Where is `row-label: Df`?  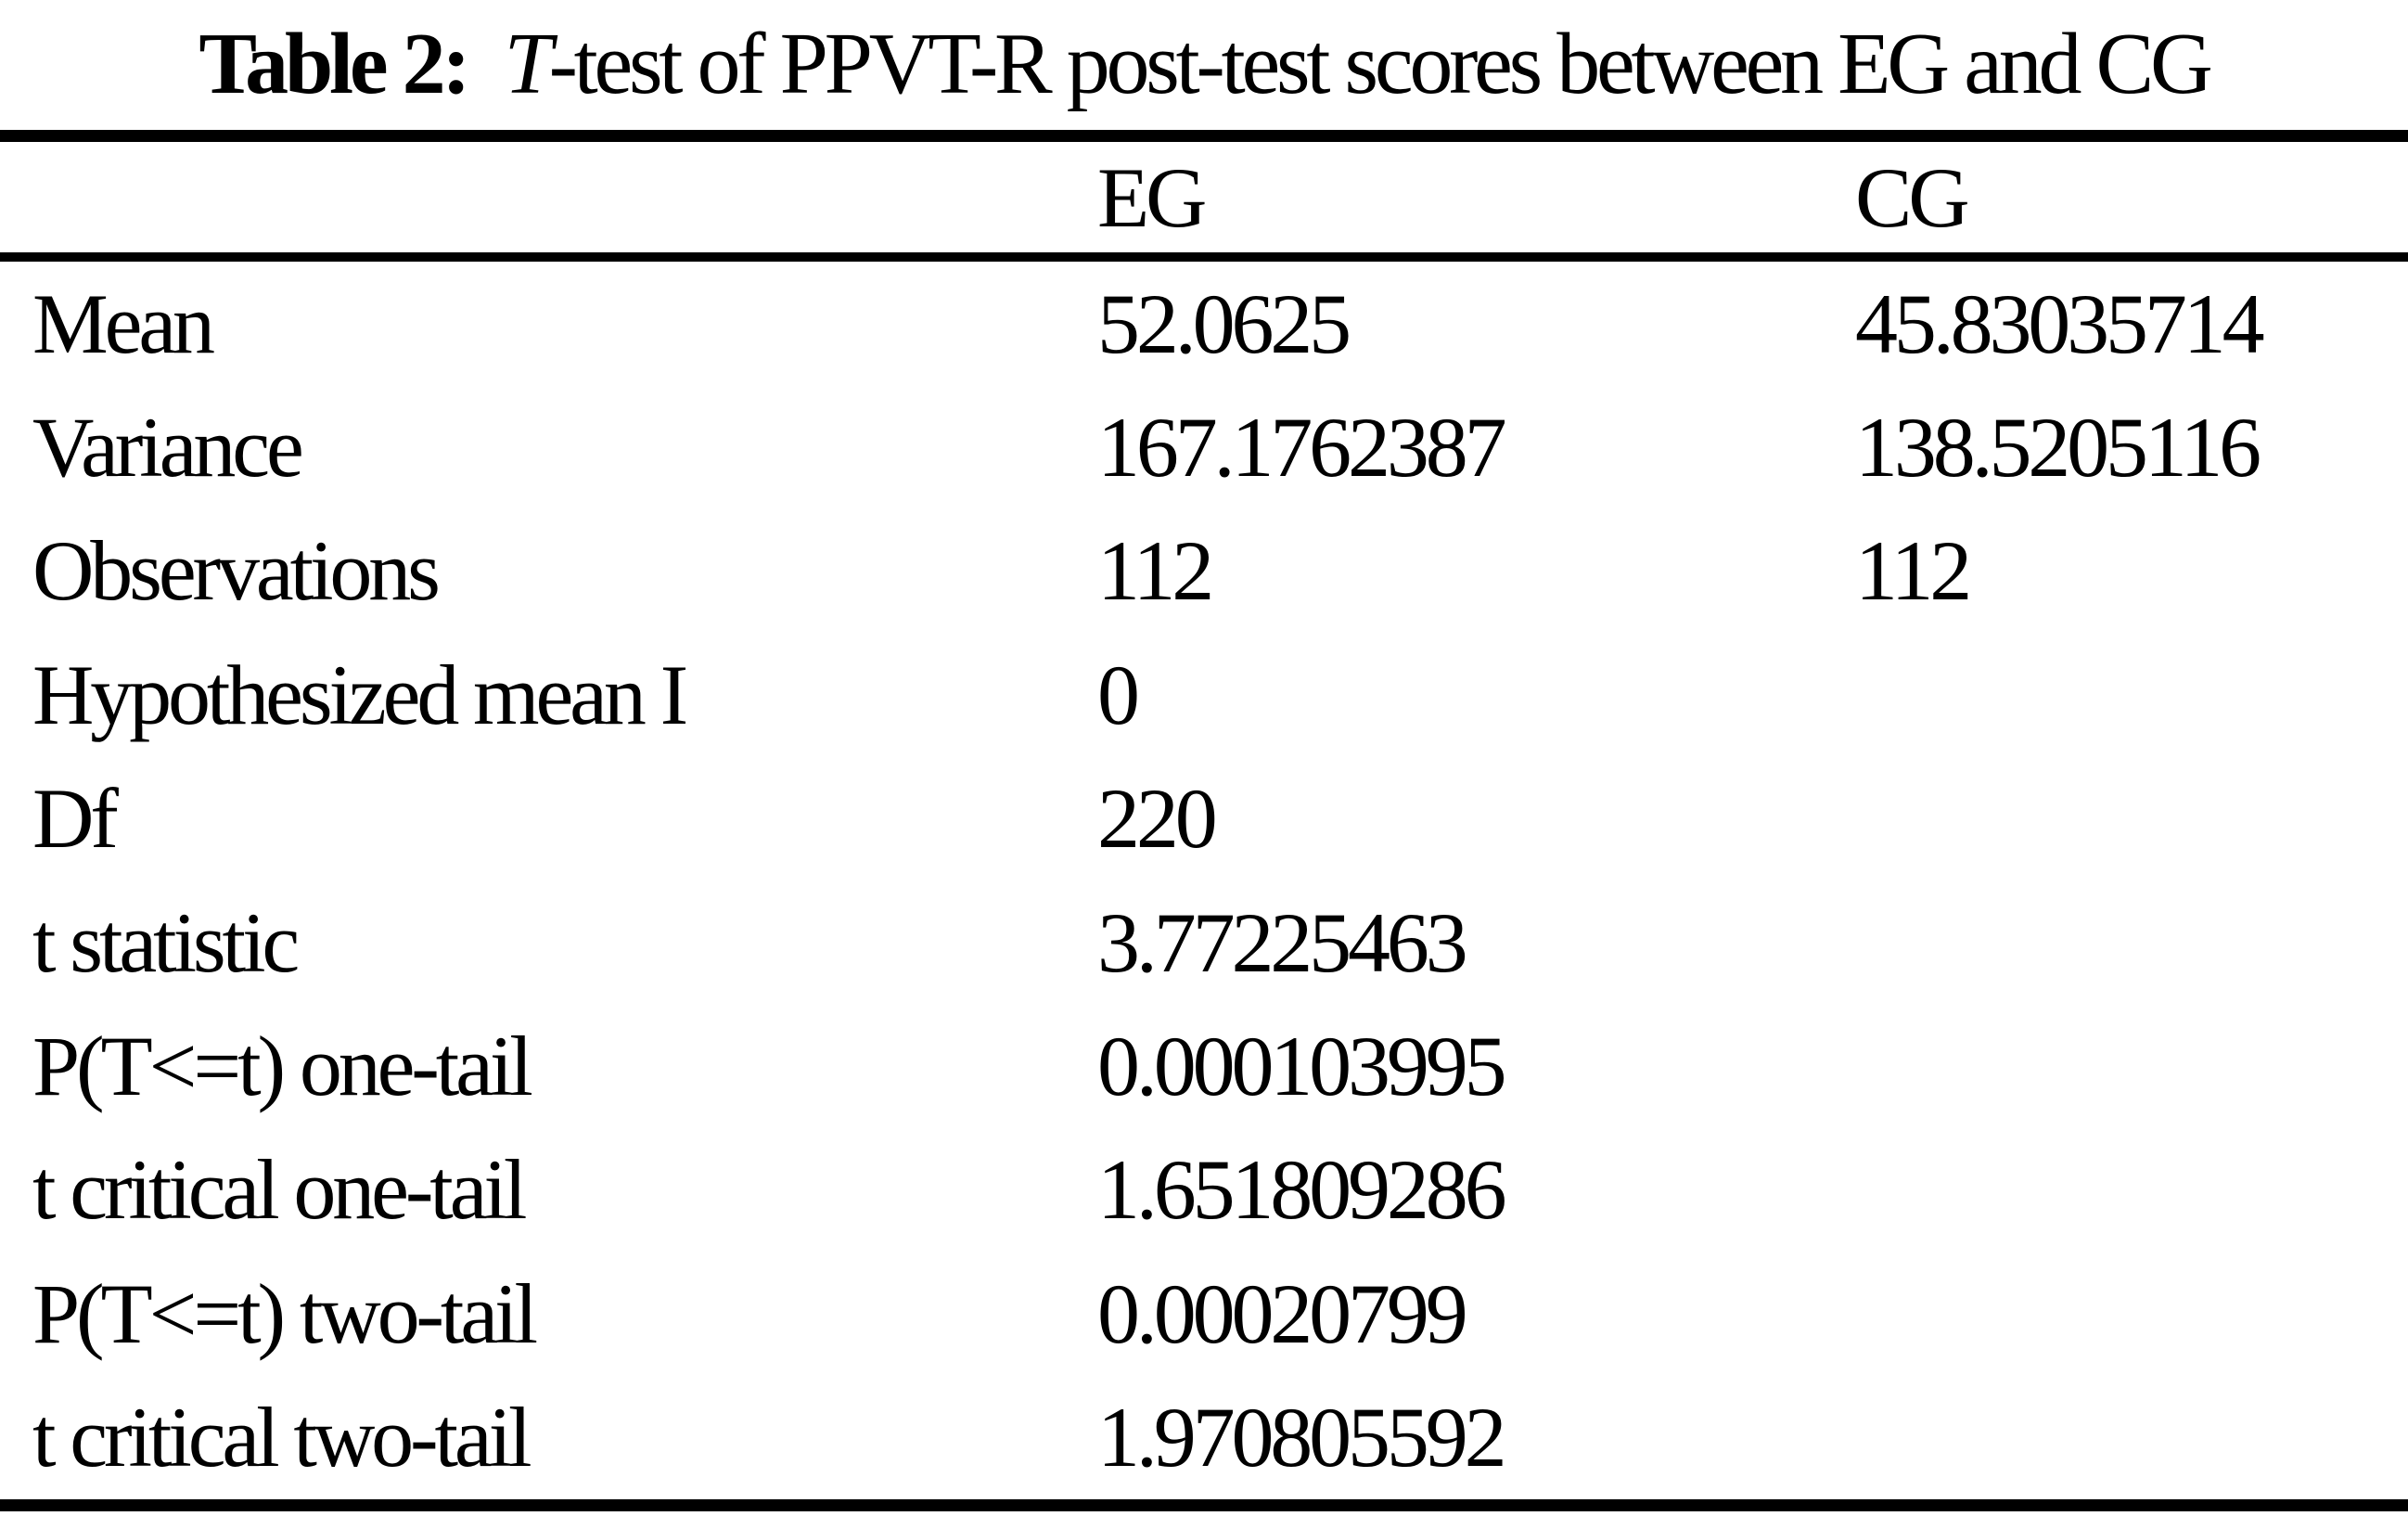
row-label: Df is located at coordinates (75, 819).